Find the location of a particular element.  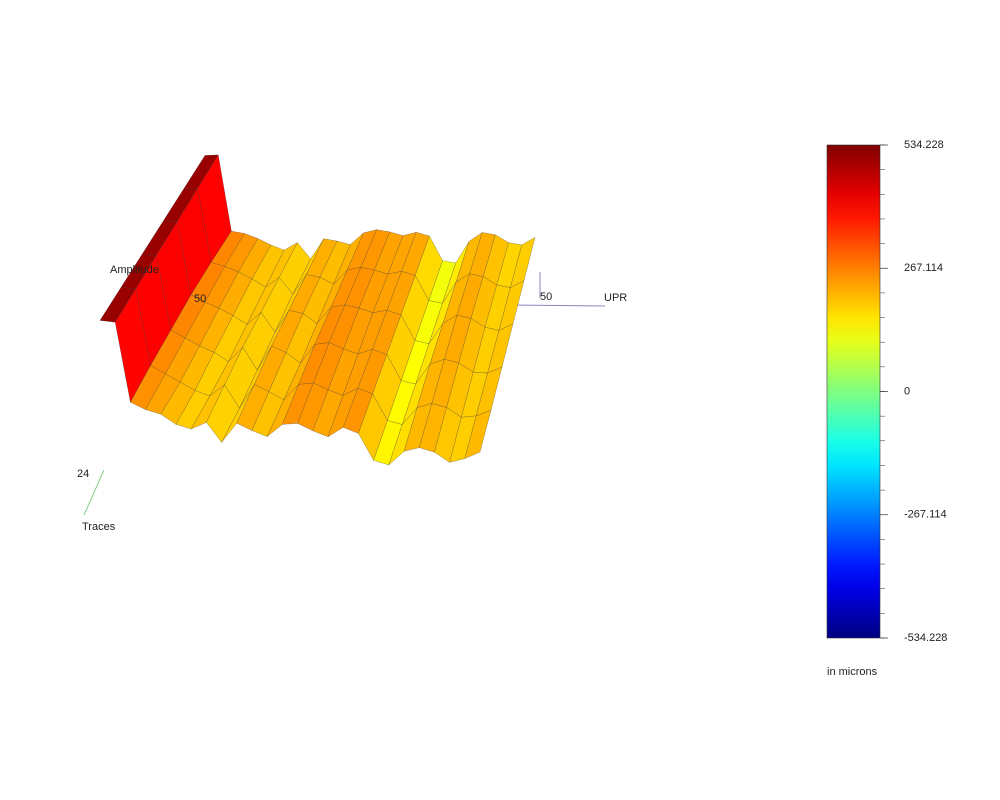

y-end-label: 24 is located at coordinates (83, 474).